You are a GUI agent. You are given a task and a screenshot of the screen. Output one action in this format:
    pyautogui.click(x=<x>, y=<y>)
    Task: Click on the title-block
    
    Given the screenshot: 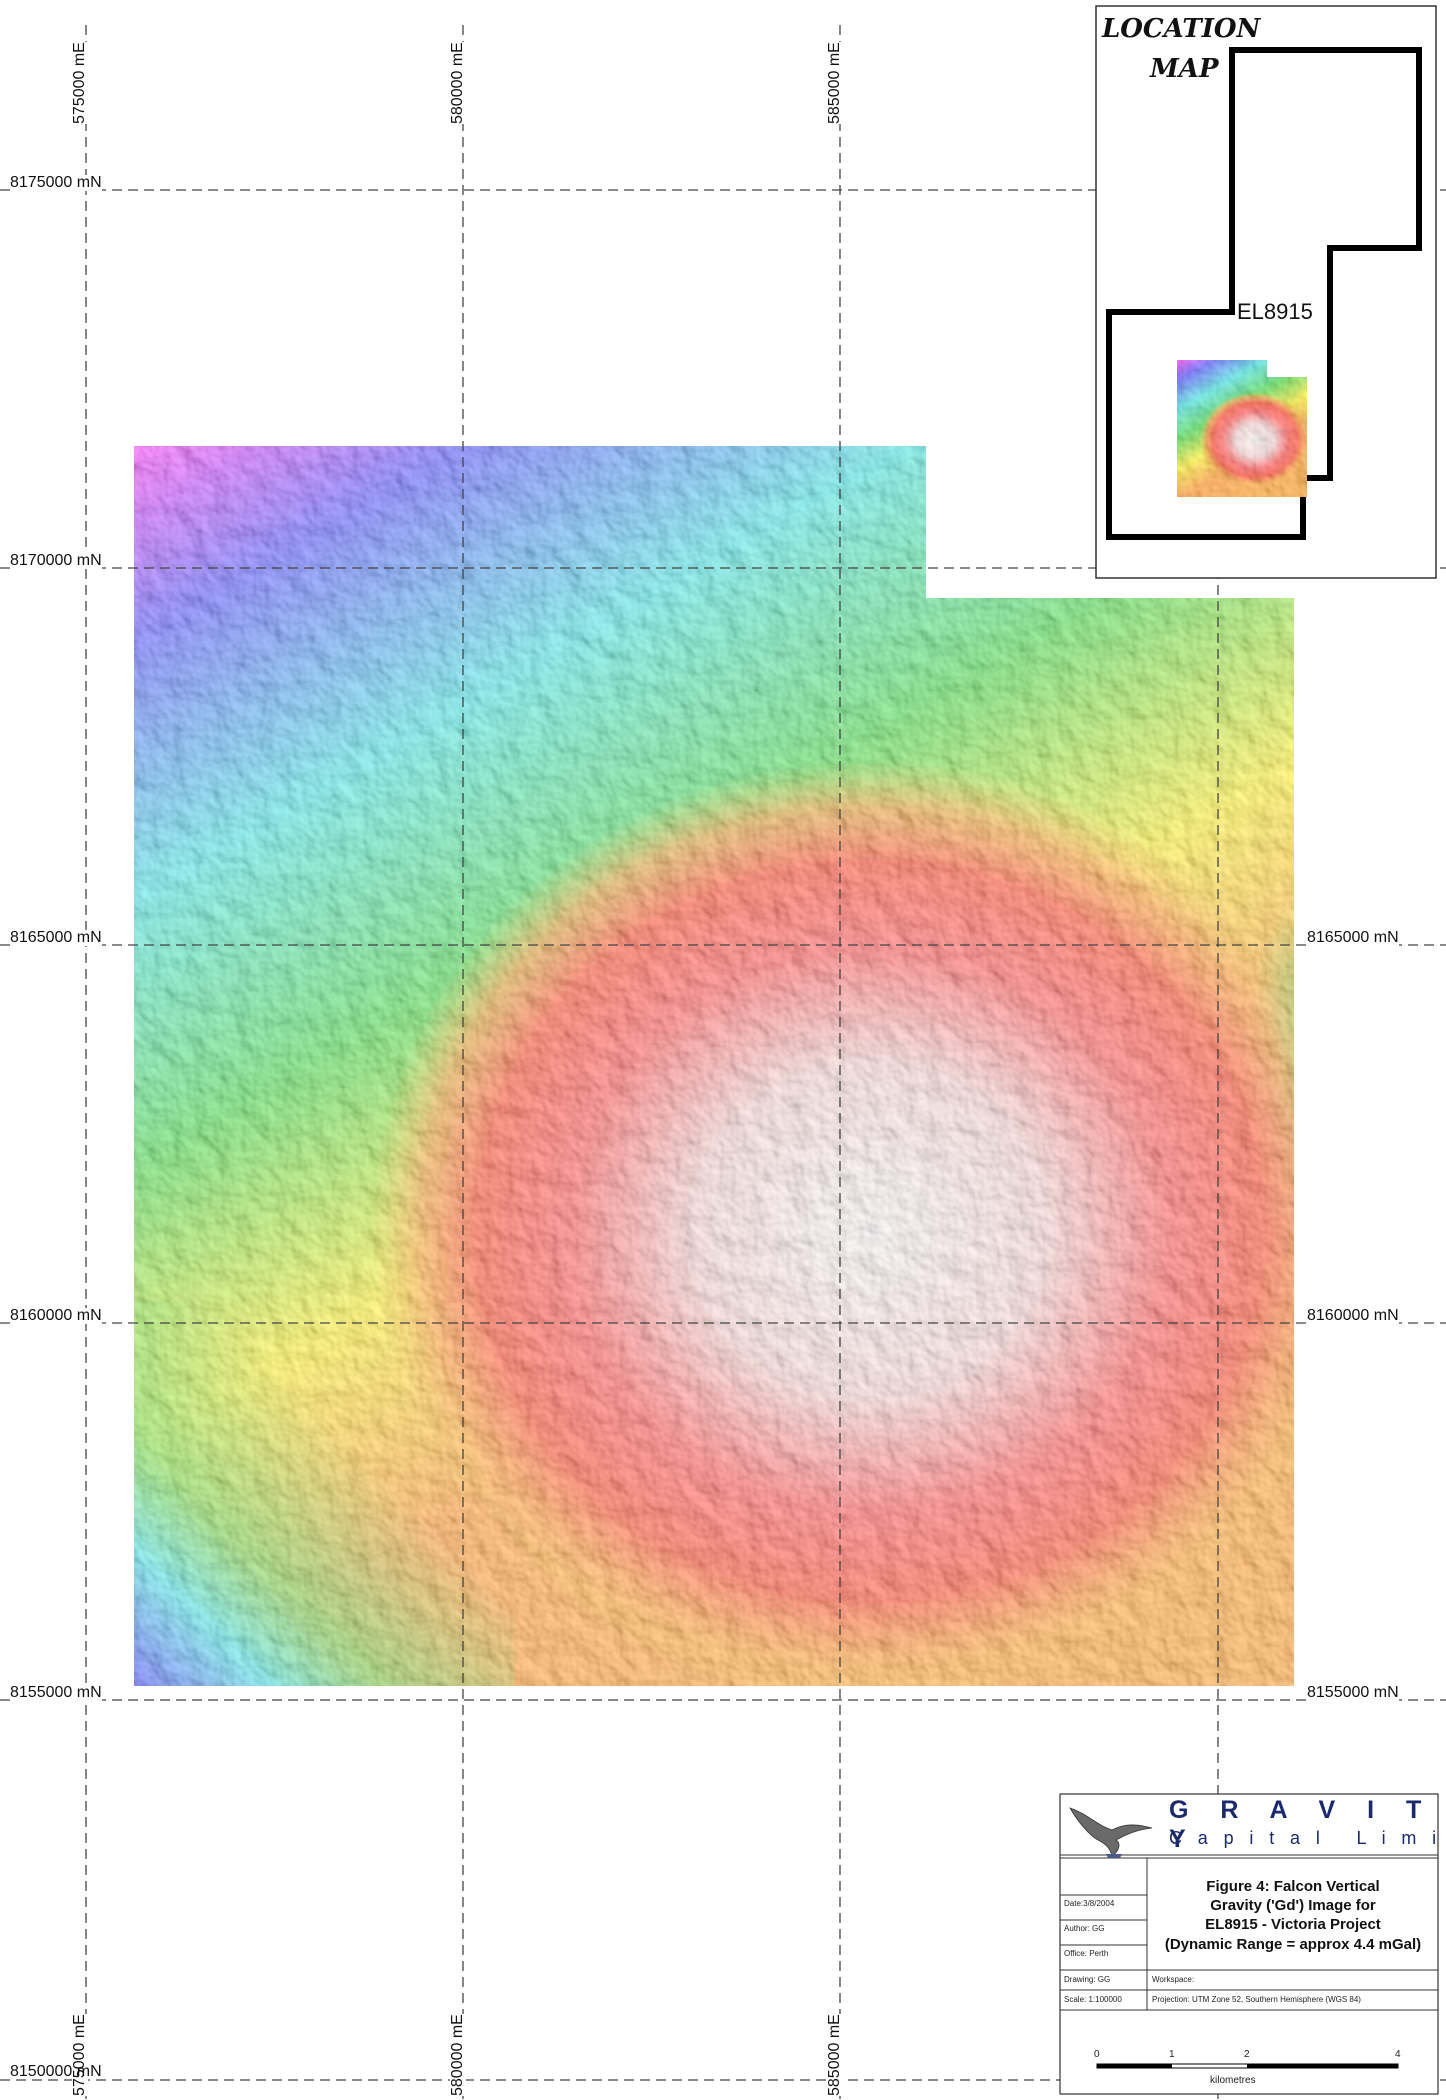 What is the action you would take?
    pyautogui.click(x=1249, y=1944)
    